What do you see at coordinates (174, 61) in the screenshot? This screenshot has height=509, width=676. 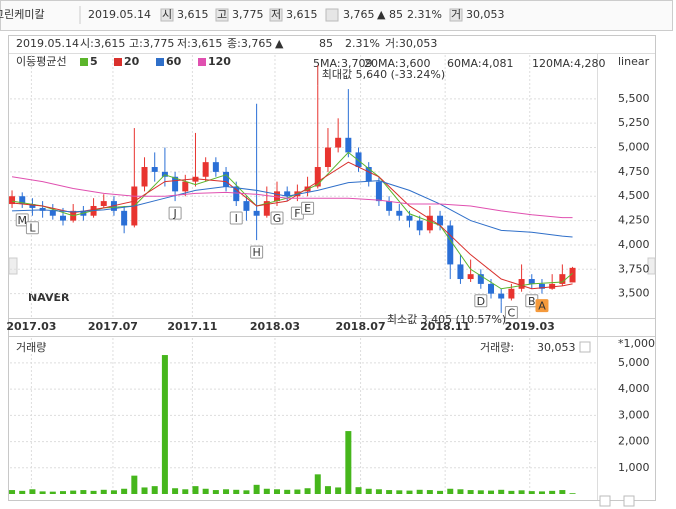 I see `legend-label: 60` at bounding box center [174, 61].